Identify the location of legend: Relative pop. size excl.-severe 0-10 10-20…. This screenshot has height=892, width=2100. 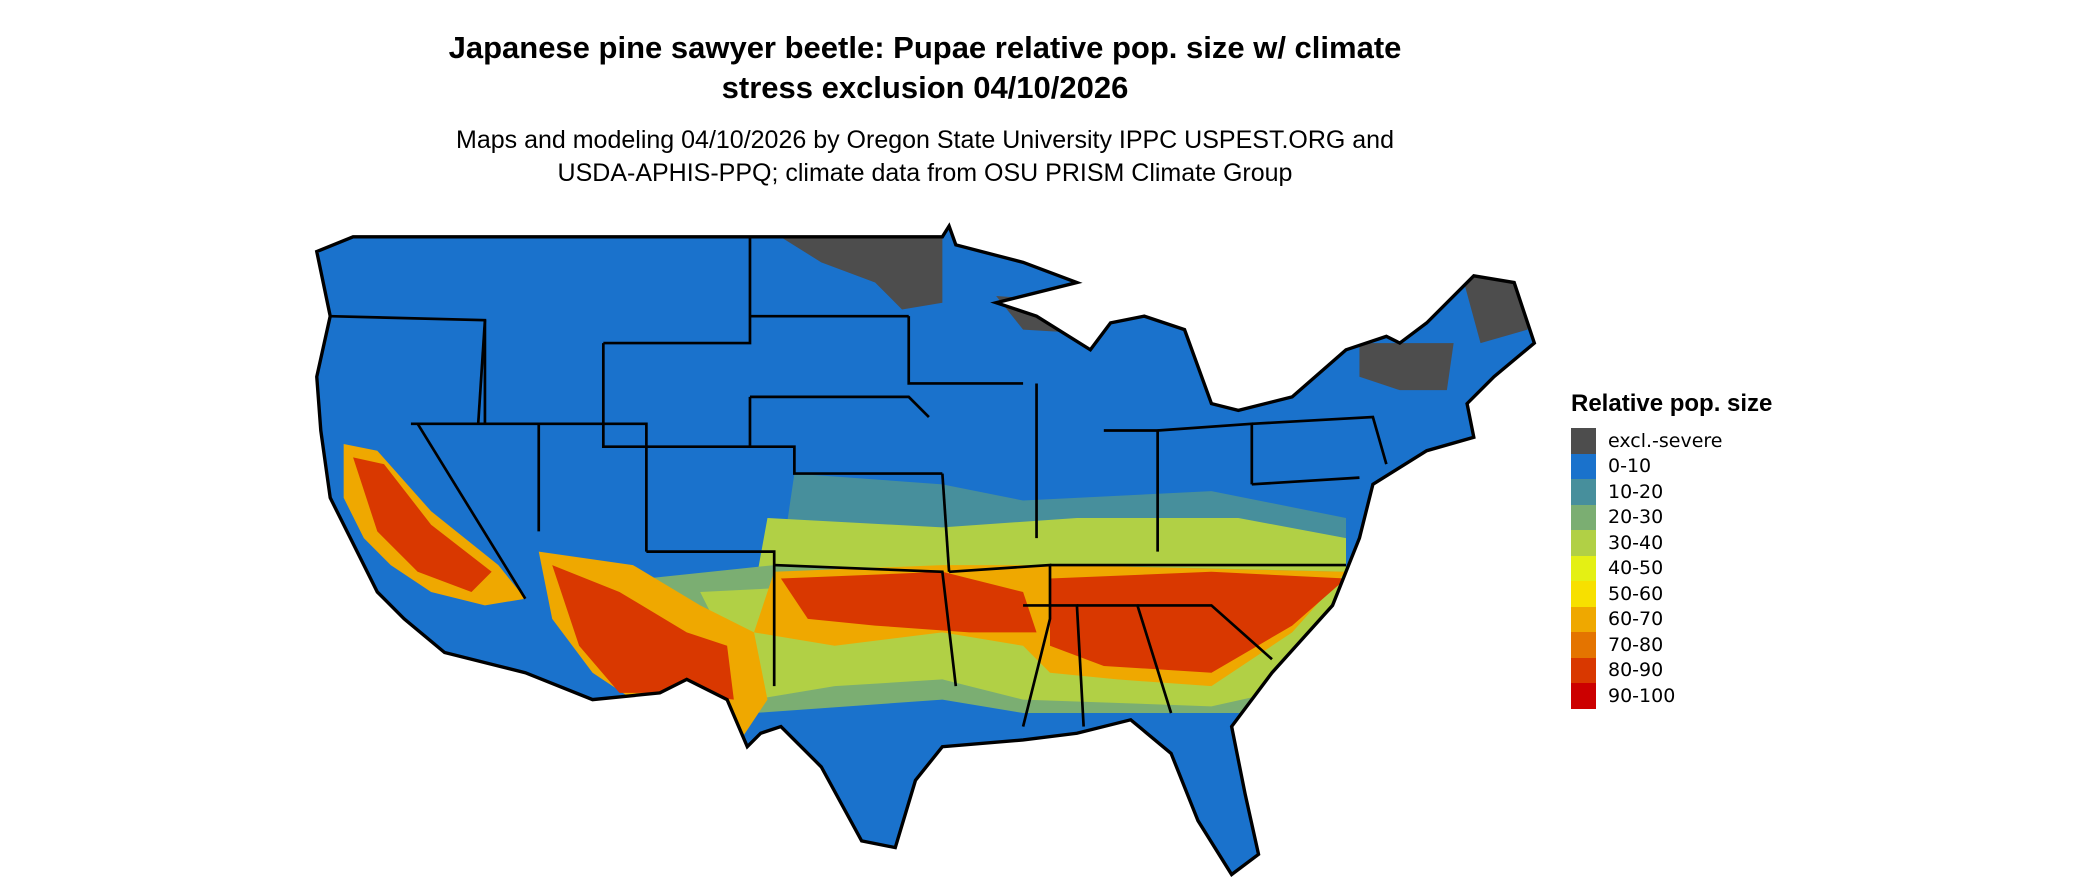
(1671, 549).